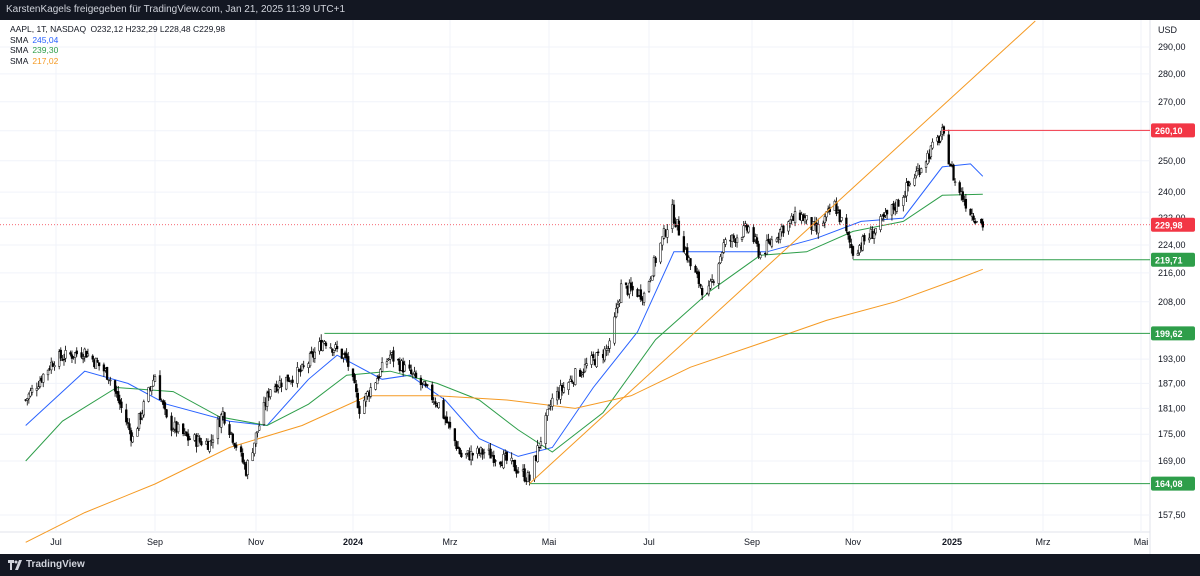 The height and width of the screenshot is (576, 1200). What do you see at coordinates (117, 40) in the screenshot?
I see `legend-sma-row: SMA 245,04` at bounding box center [117, 40].